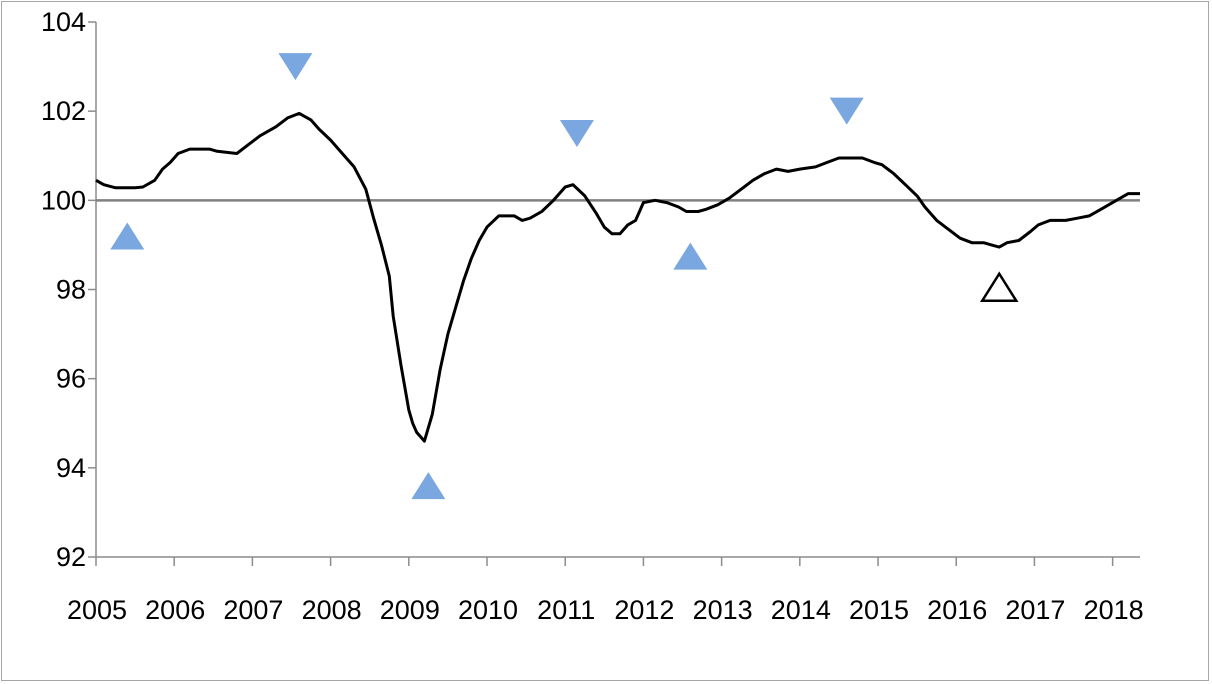 This screenshot has height=684, width=1212. What do you see at coordinates (71, 379) in the screenshot?
I see `y-tick-label: 96` at bounding box center [71, 379].